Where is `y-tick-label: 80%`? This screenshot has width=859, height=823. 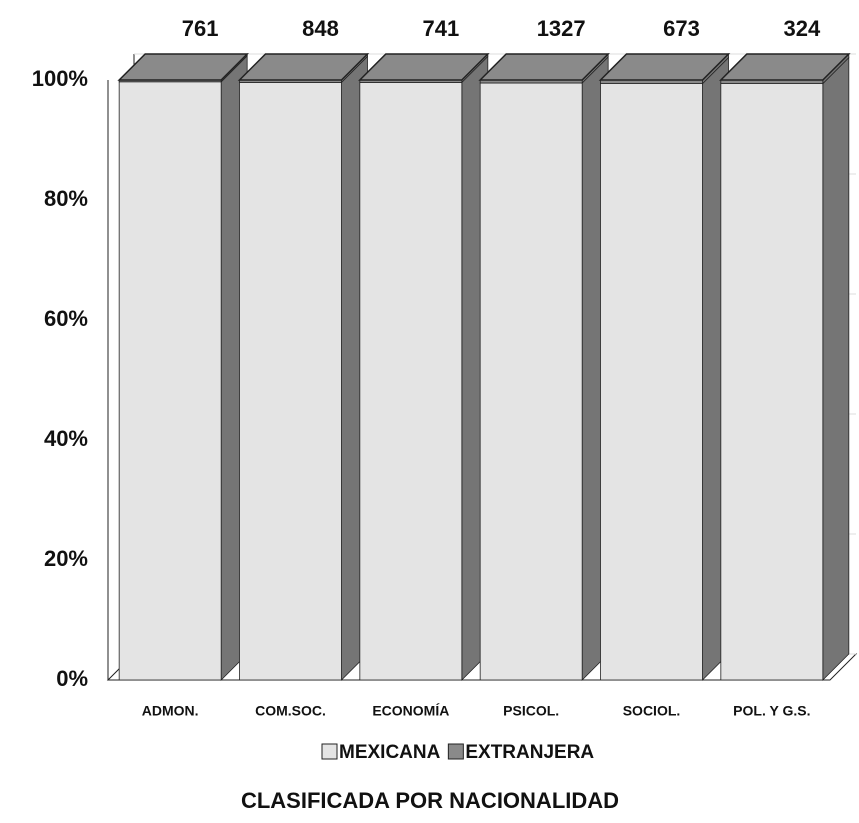
y-tick-label: 80% is located at coordinates (66, 198).